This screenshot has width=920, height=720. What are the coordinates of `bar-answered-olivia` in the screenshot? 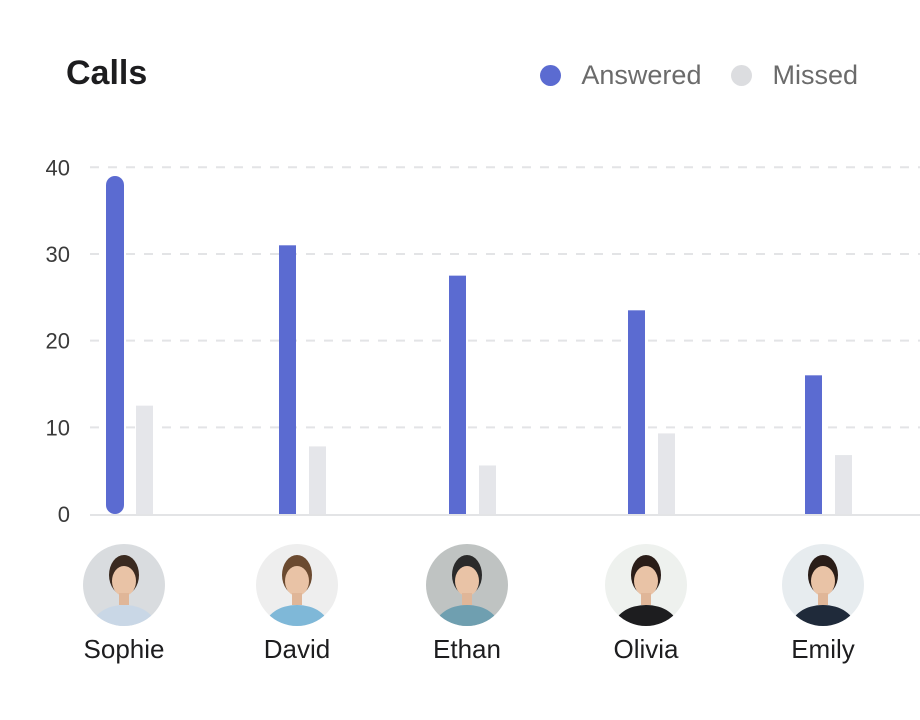 It's located at (636, 412).